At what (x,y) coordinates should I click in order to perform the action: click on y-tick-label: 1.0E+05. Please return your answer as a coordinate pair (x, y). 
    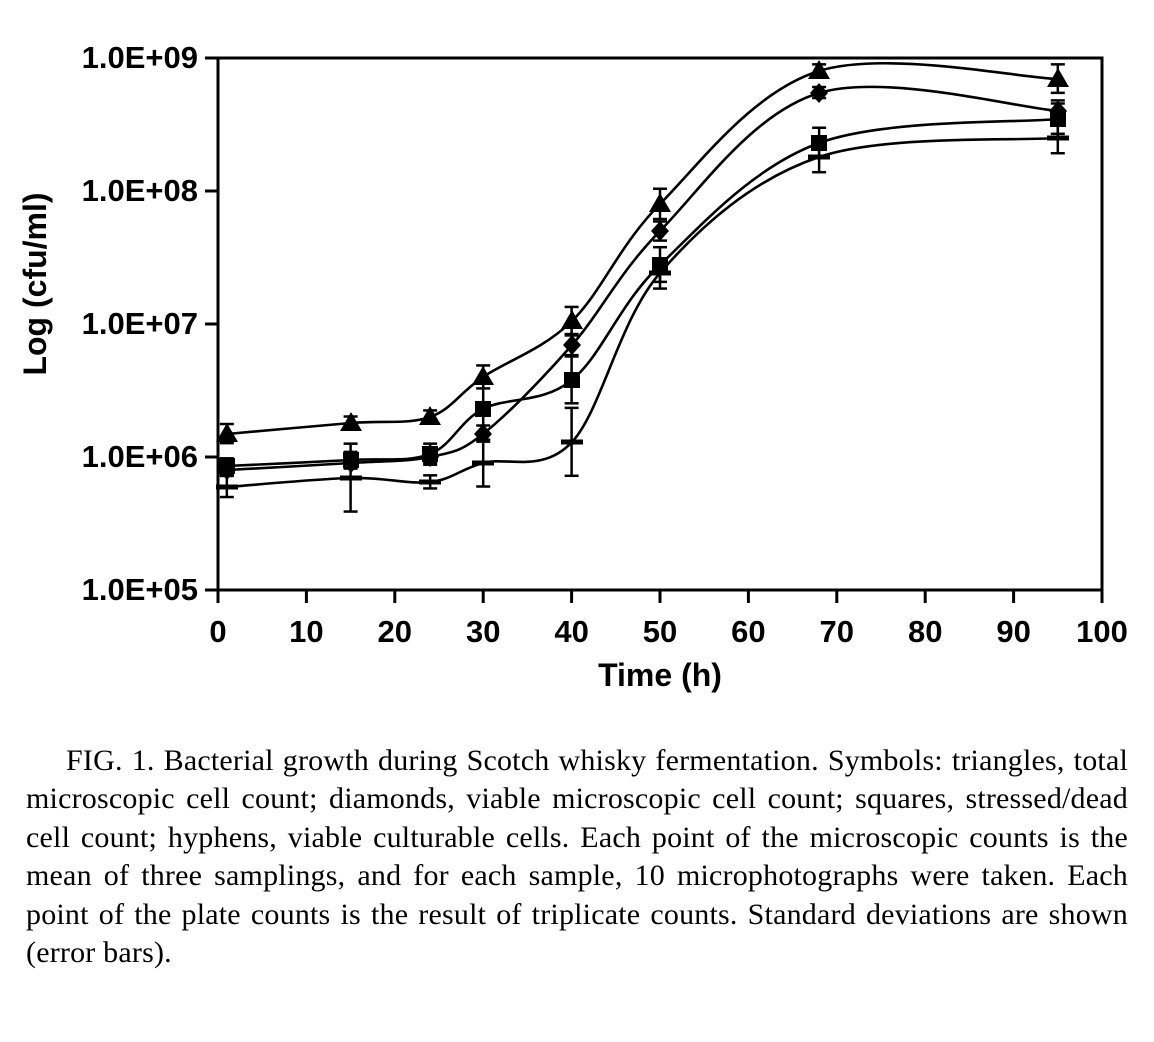
    Looking at the image, I should click on (140, 589).